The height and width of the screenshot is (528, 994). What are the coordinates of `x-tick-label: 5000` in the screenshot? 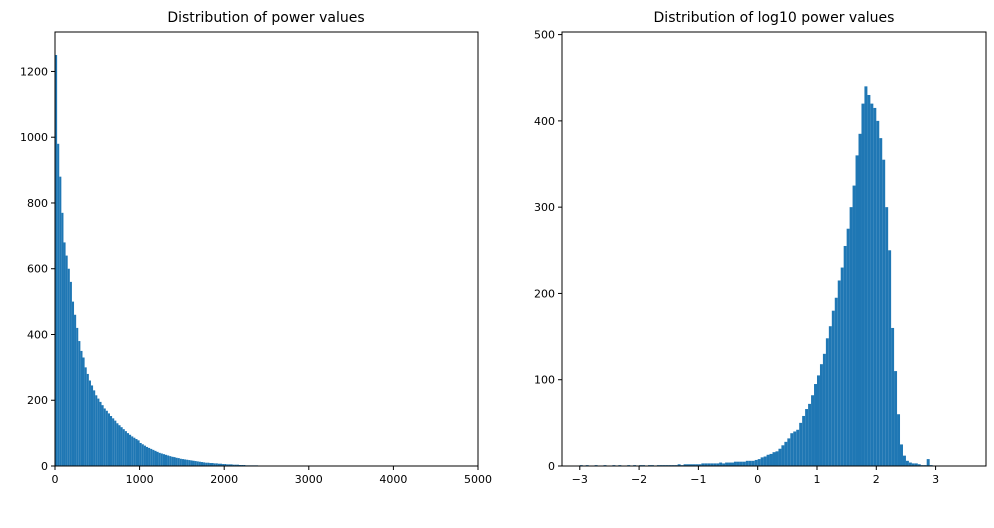 It's located at (478, 479).